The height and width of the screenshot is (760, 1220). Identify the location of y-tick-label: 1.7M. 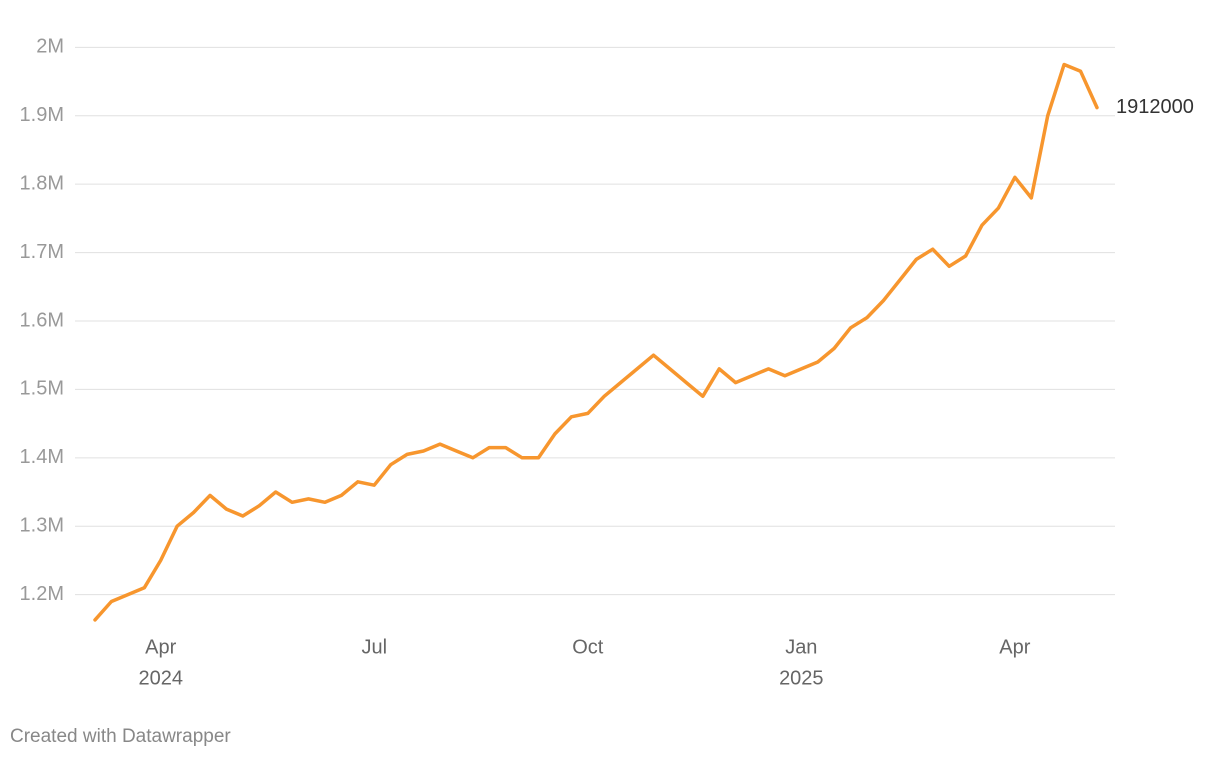
(42, 252).